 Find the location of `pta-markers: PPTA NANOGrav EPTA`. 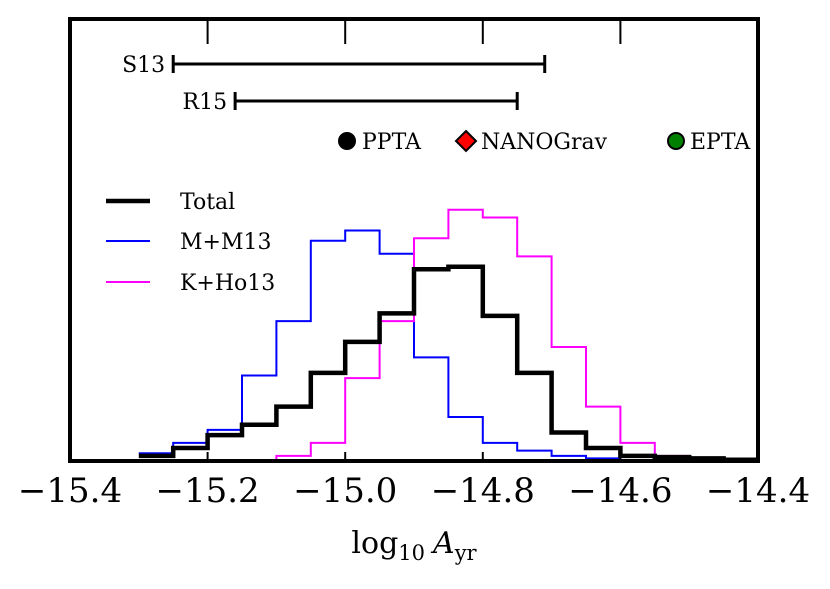

pta-markers: PPTA NANOGrav EPTA is located at coordinates (544, 142).